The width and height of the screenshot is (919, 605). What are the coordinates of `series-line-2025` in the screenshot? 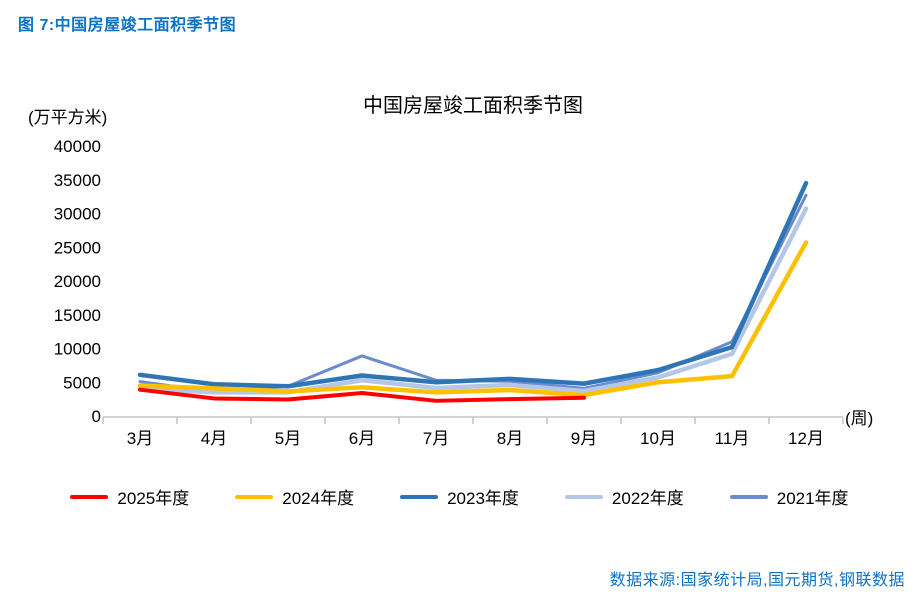 It's located at (362, 395).